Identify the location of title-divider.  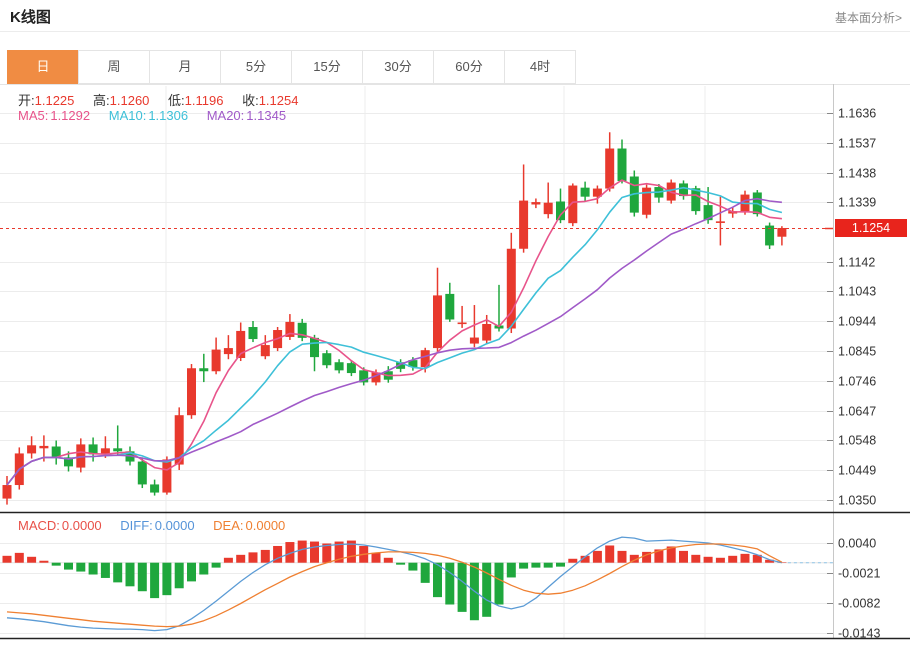
(455, 31).